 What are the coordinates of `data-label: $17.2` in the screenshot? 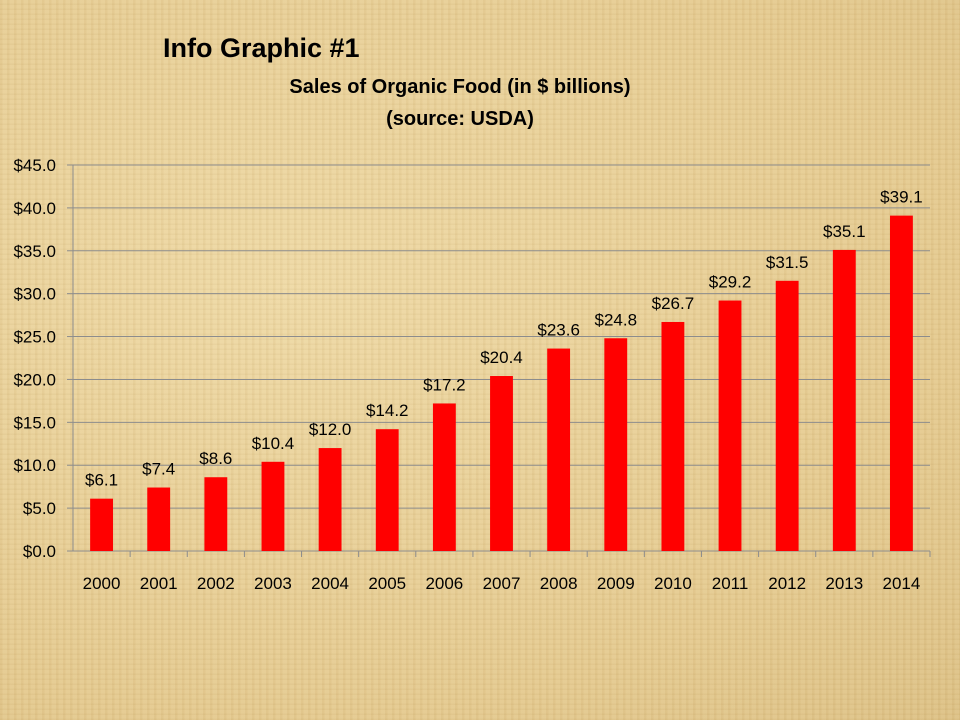 It's located at (444, 384).